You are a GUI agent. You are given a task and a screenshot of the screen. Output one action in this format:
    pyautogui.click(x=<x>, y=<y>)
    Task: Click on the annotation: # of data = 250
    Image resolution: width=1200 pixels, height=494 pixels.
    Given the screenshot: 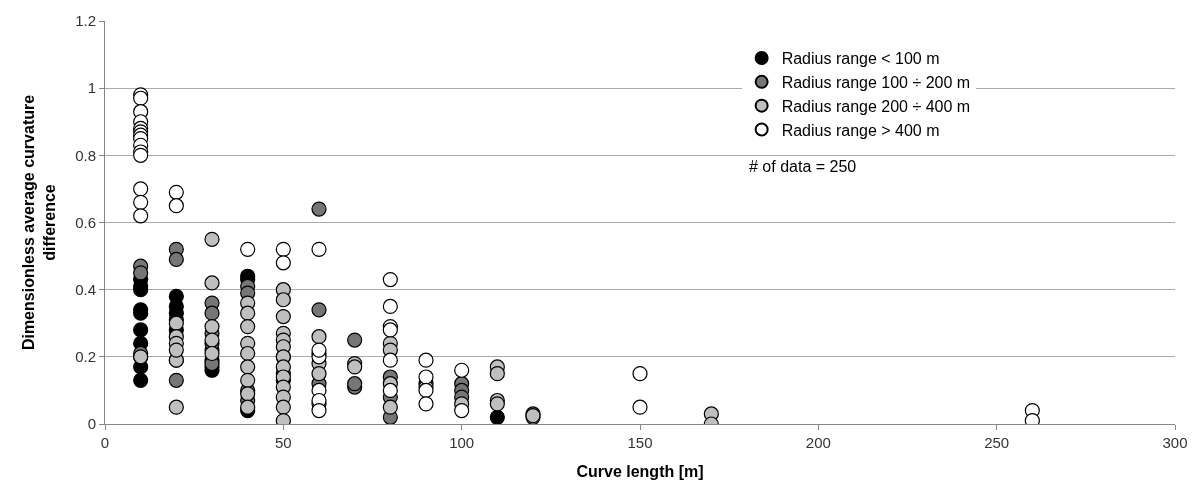 What is the action you would take?
    pyautogui.click(x=803, y=166)
    